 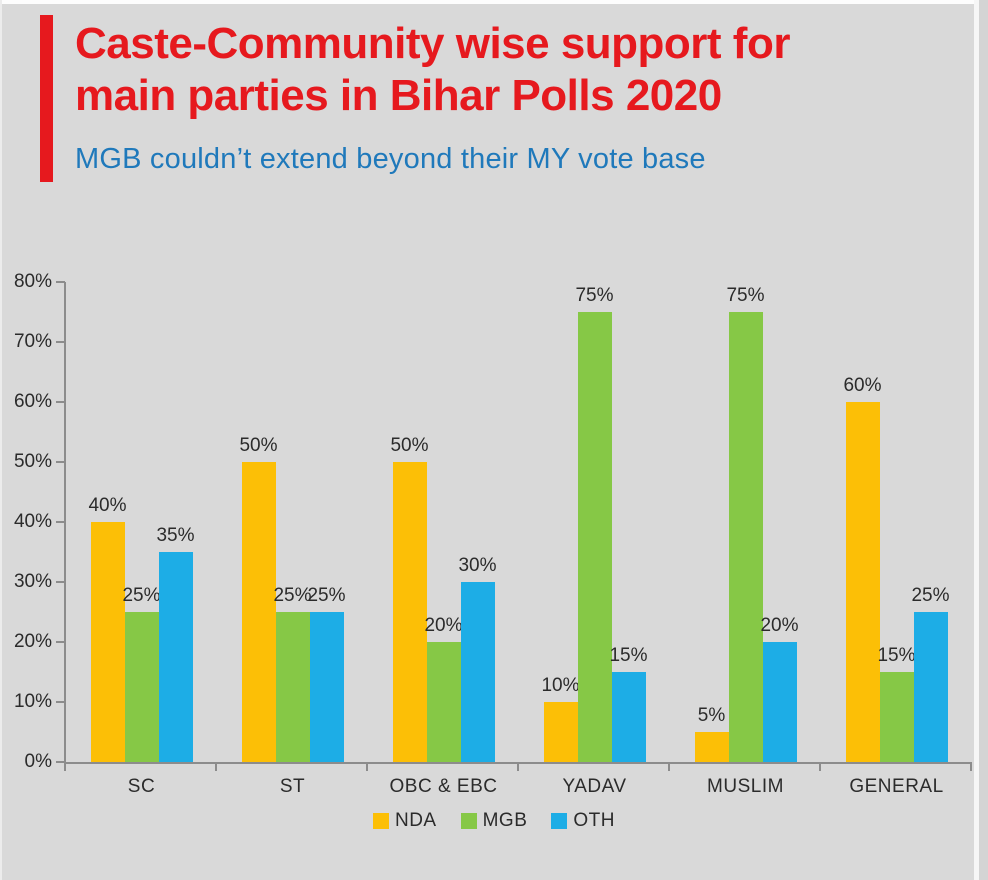 What do you see at coordinates (477, 658) in the screenshot?
I see `bar-oth-obc-ebc: 30%` at bounding box center [477, 658].